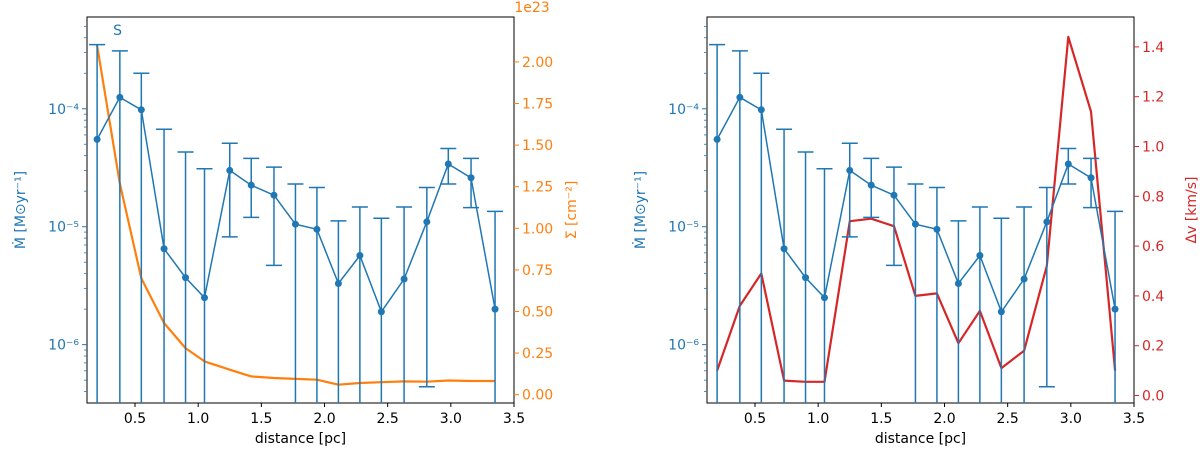  What do you see at coordinates (1153, 347) in the screenshot?
I see `right-tick-label: 0.2` at bounding box center [1153, 347].